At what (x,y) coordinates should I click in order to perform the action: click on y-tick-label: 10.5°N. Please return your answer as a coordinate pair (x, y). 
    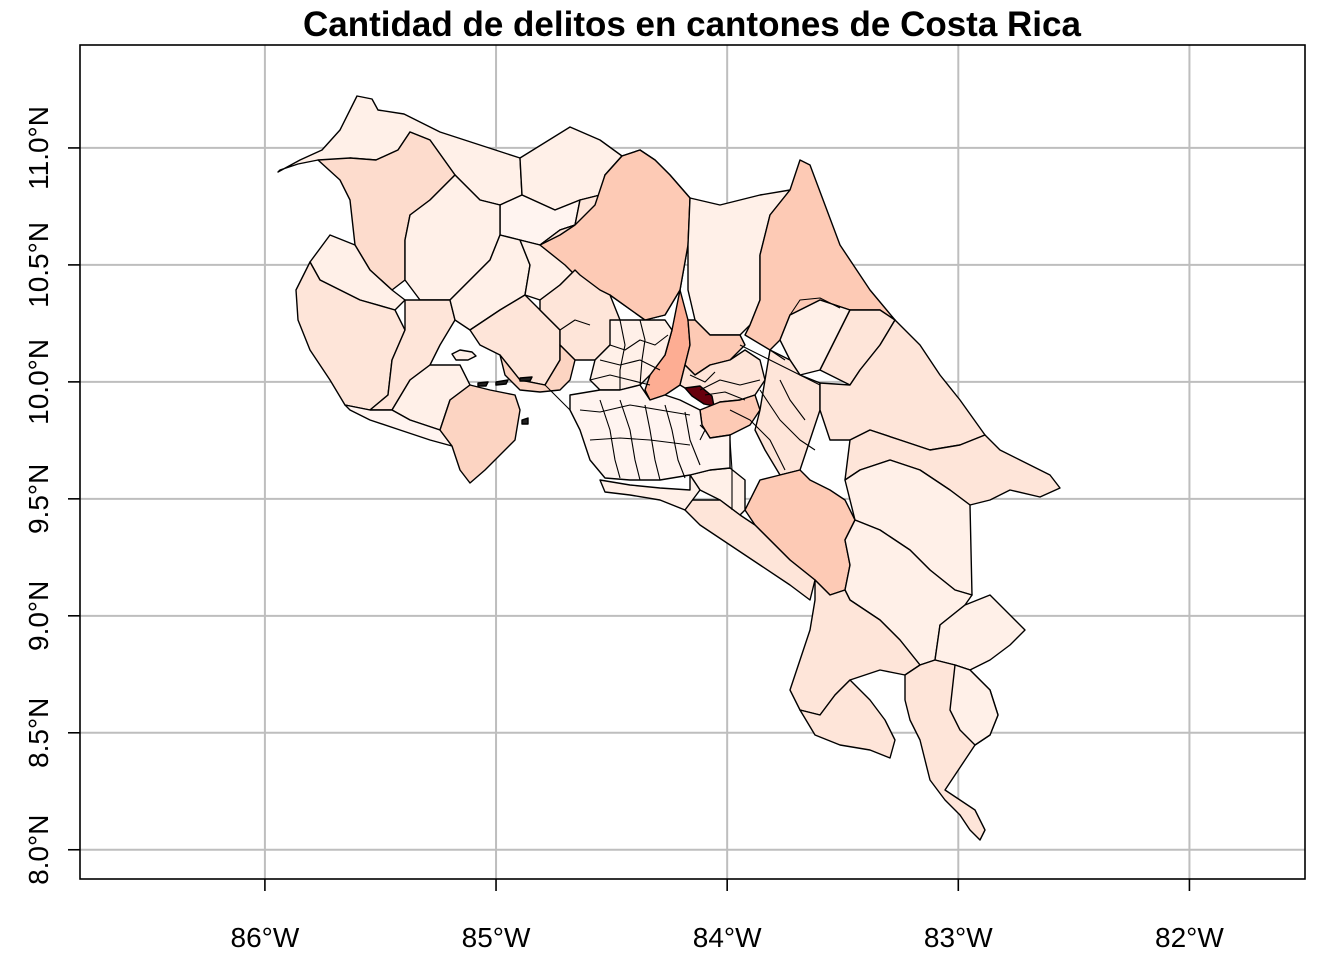
    Looking at the image, I should click on (38, 265).